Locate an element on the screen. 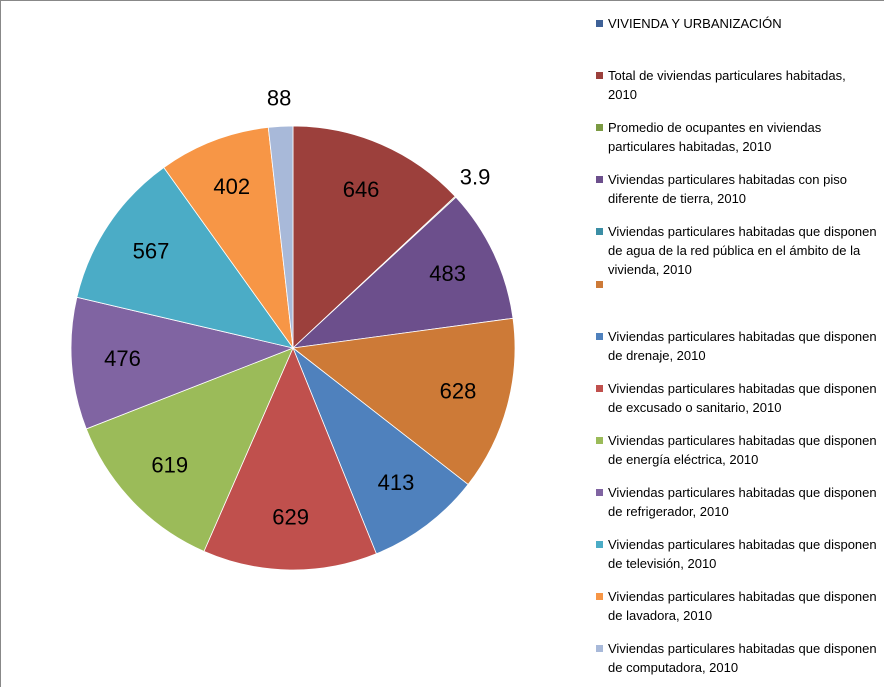 The width and height of the screenshot is (886, 689). data-label: 413 is located at coordinates (396, 482).